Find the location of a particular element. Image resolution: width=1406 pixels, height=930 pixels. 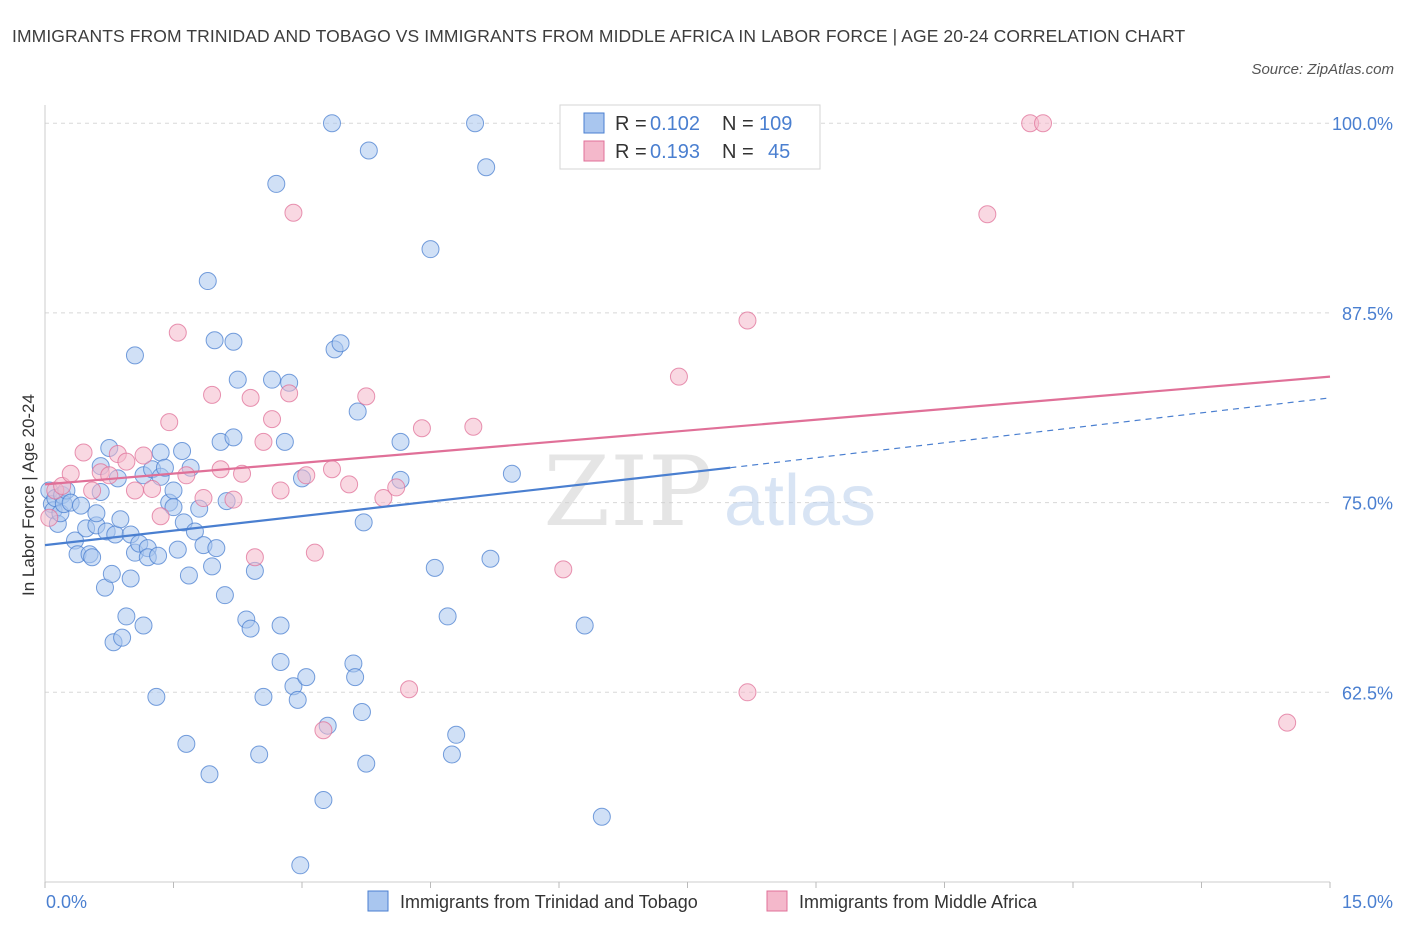

trend-line-trinidad-extension is located at coordinates (1030, 433).